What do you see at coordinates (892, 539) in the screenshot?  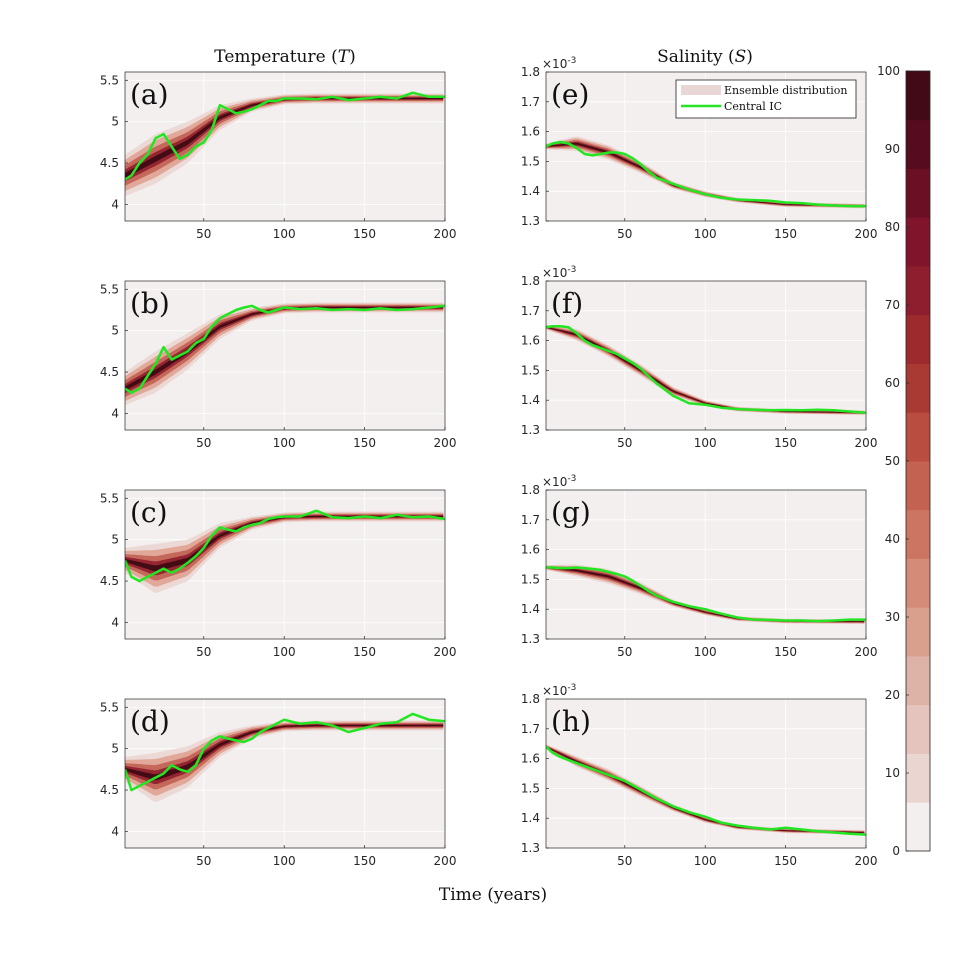 I see `colorbar-tick-label: 40` at bounding box center [892, 539].